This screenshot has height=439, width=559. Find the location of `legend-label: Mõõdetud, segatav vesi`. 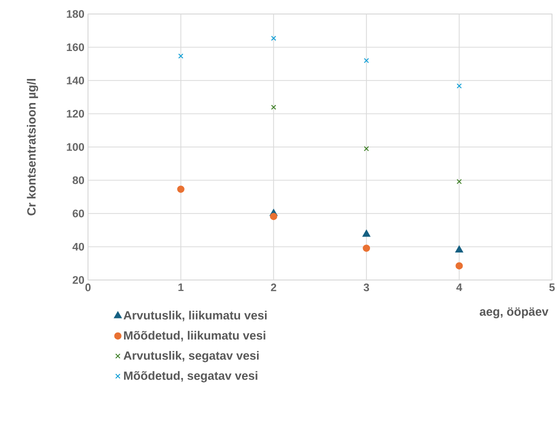

legend-label: Mõõdetud, segatav vesi is located at coordinates (191, 376).